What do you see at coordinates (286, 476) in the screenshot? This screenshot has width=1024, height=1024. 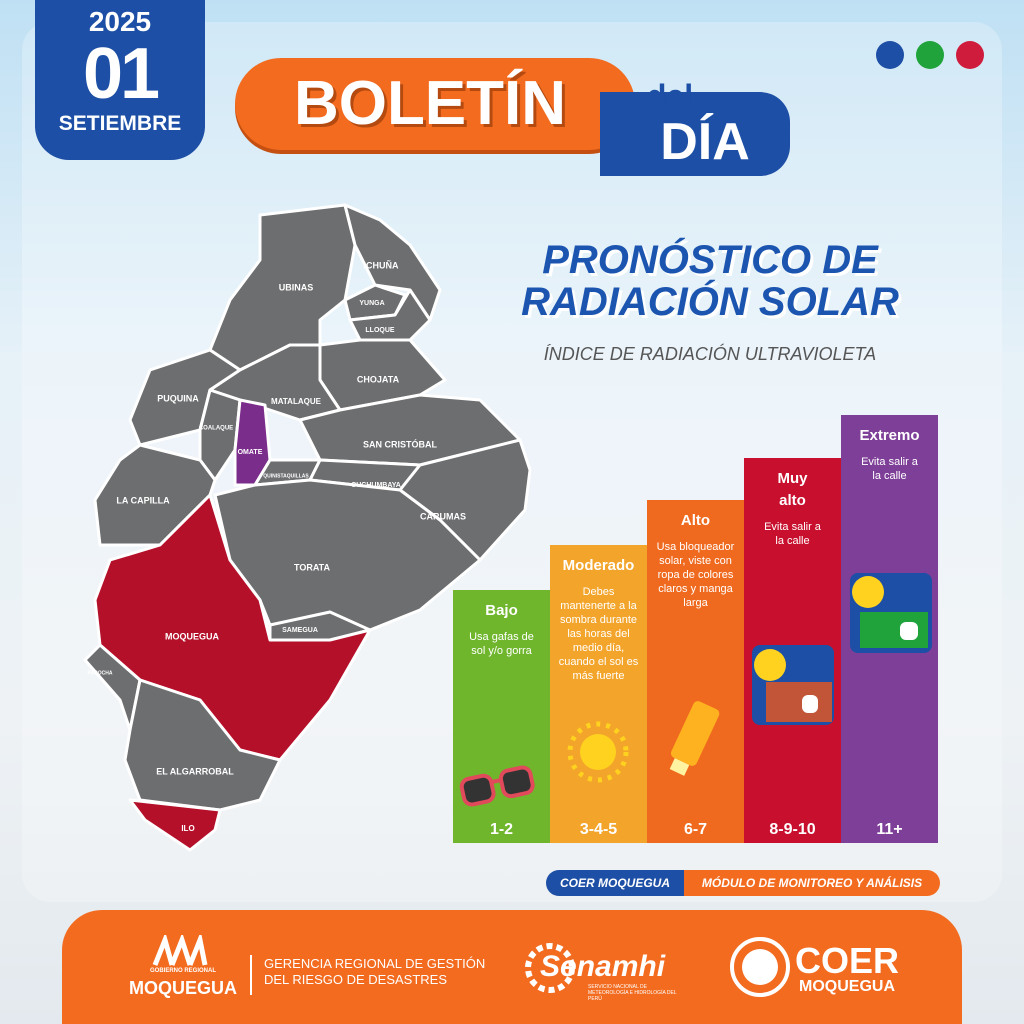 I see `district-label: QUINISTAQUILLAS` at bounding box center [286, 476].